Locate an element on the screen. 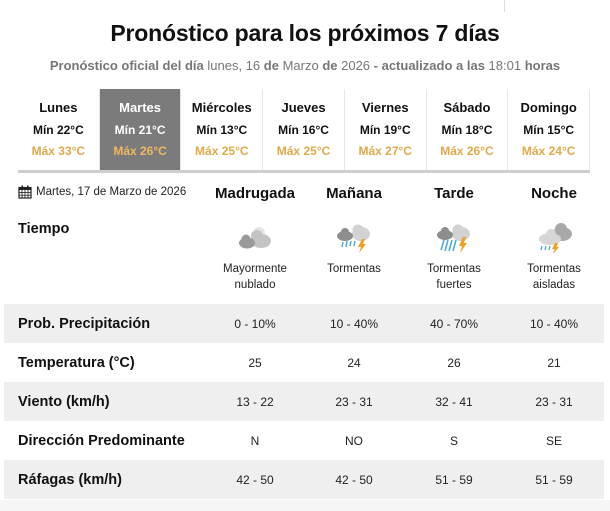 The width and height of the screenshot is (610, 511). period-manana: Mañana is located at coordinates (354, 193).